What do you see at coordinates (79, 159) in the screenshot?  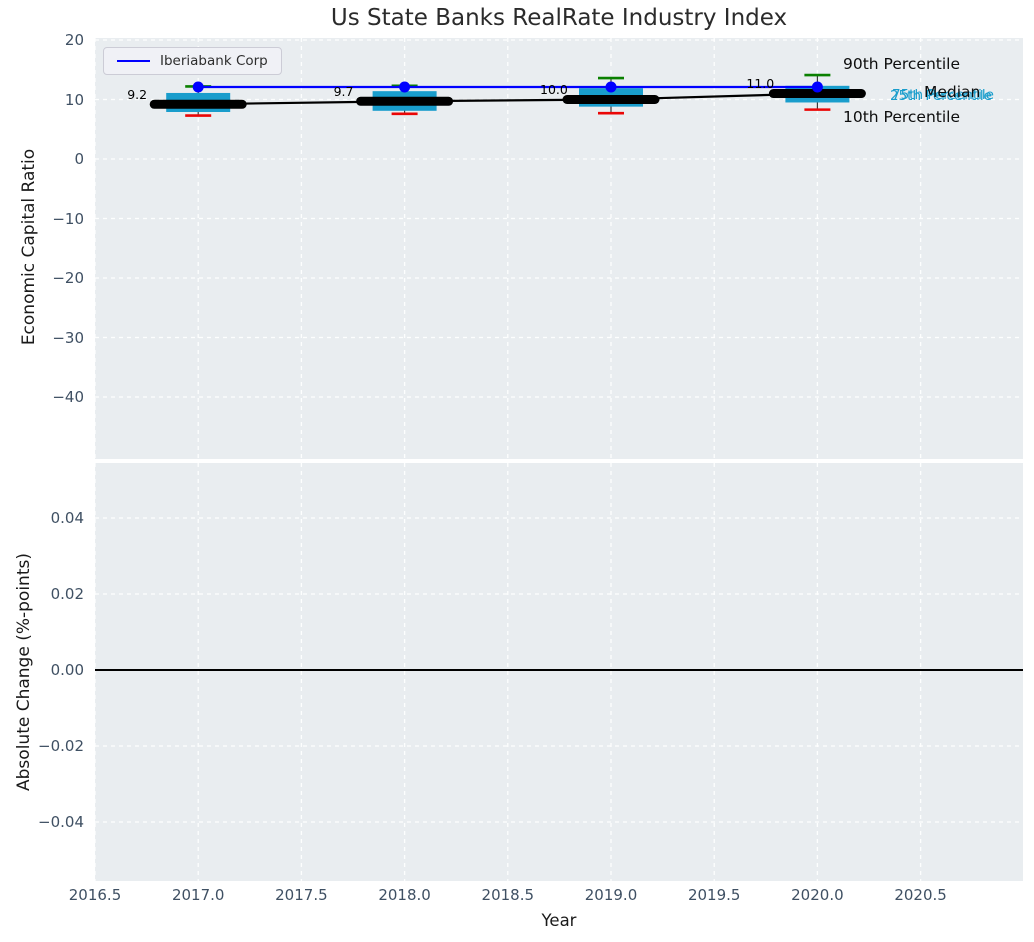 I see `y-tick-label: 0` at bounding box center [79, 159].